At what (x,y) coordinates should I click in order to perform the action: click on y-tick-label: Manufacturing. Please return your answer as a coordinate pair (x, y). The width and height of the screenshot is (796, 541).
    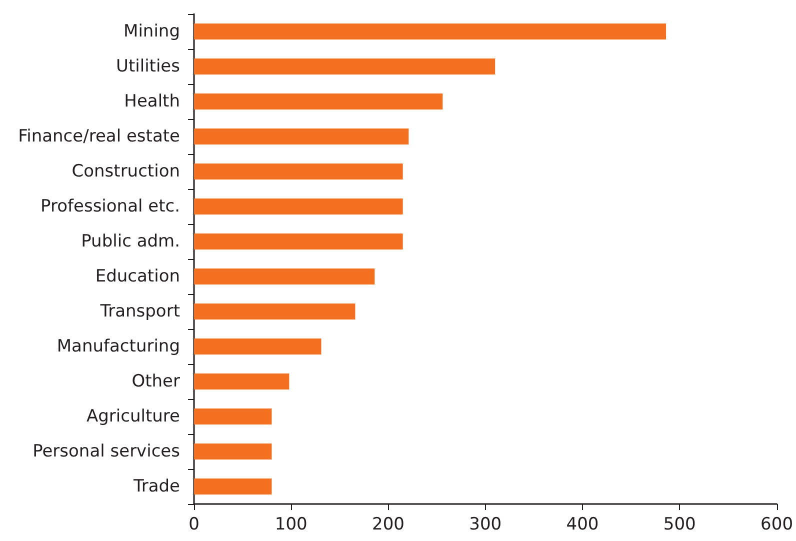
    Looking at the image, I should click on (118, 346).